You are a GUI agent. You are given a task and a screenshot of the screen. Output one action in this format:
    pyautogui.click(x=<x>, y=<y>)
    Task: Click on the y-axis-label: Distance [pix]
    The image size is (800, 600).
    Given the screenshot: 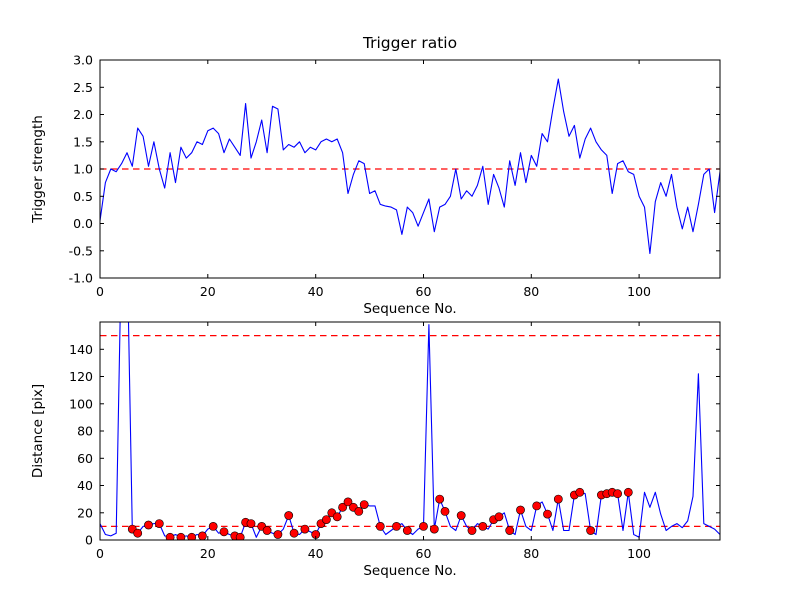 What is the action you would take?
    pyautogui.click(x=38, y=431)
    